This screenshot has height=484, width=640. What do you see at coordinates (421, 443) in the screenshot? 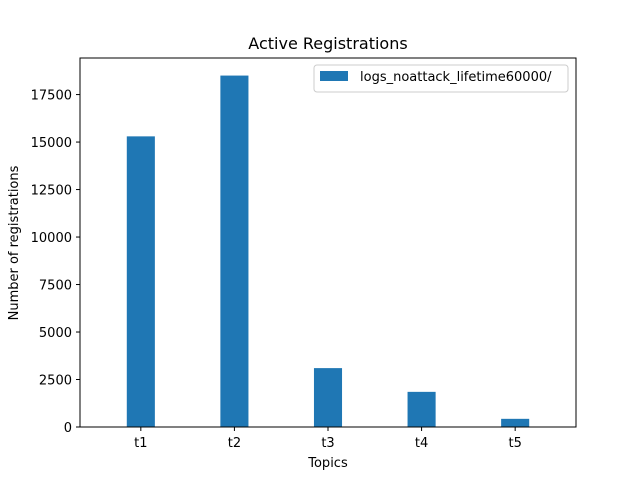
I see `x-tick-label-t4: t4` at bounding box center [421, 443].